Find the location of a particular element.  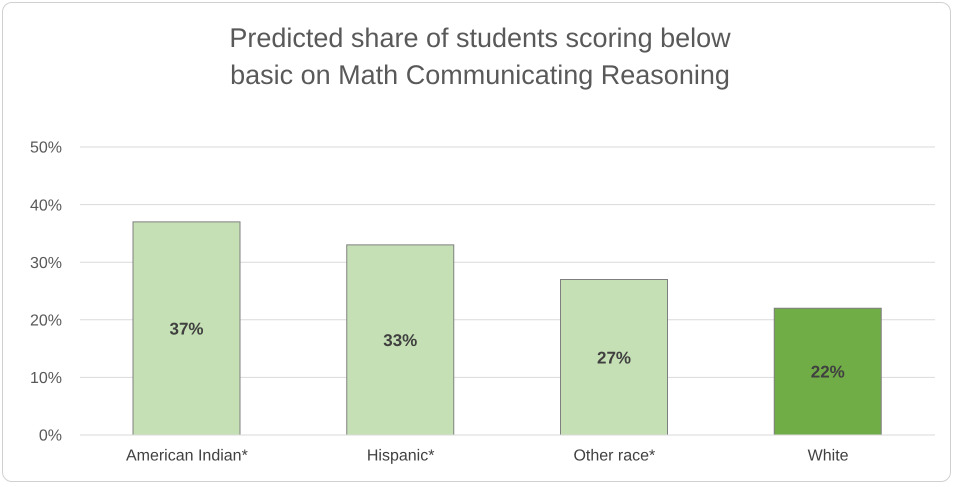

y-tick-label: 30% is located at coordinates (46, 263).